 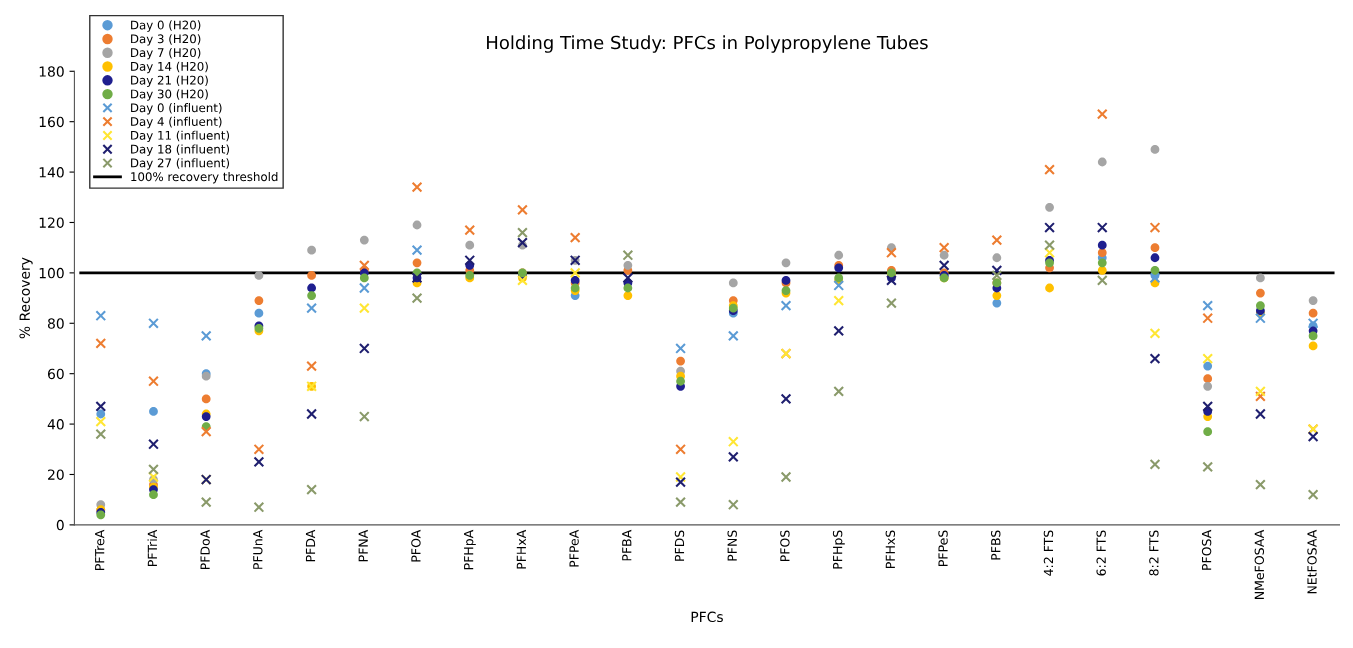 What do you see at coordinates (1259, 564) in the screenshot?
I see `x-tick-label: NMeFOSAA` at bounding box center [1259, 564].